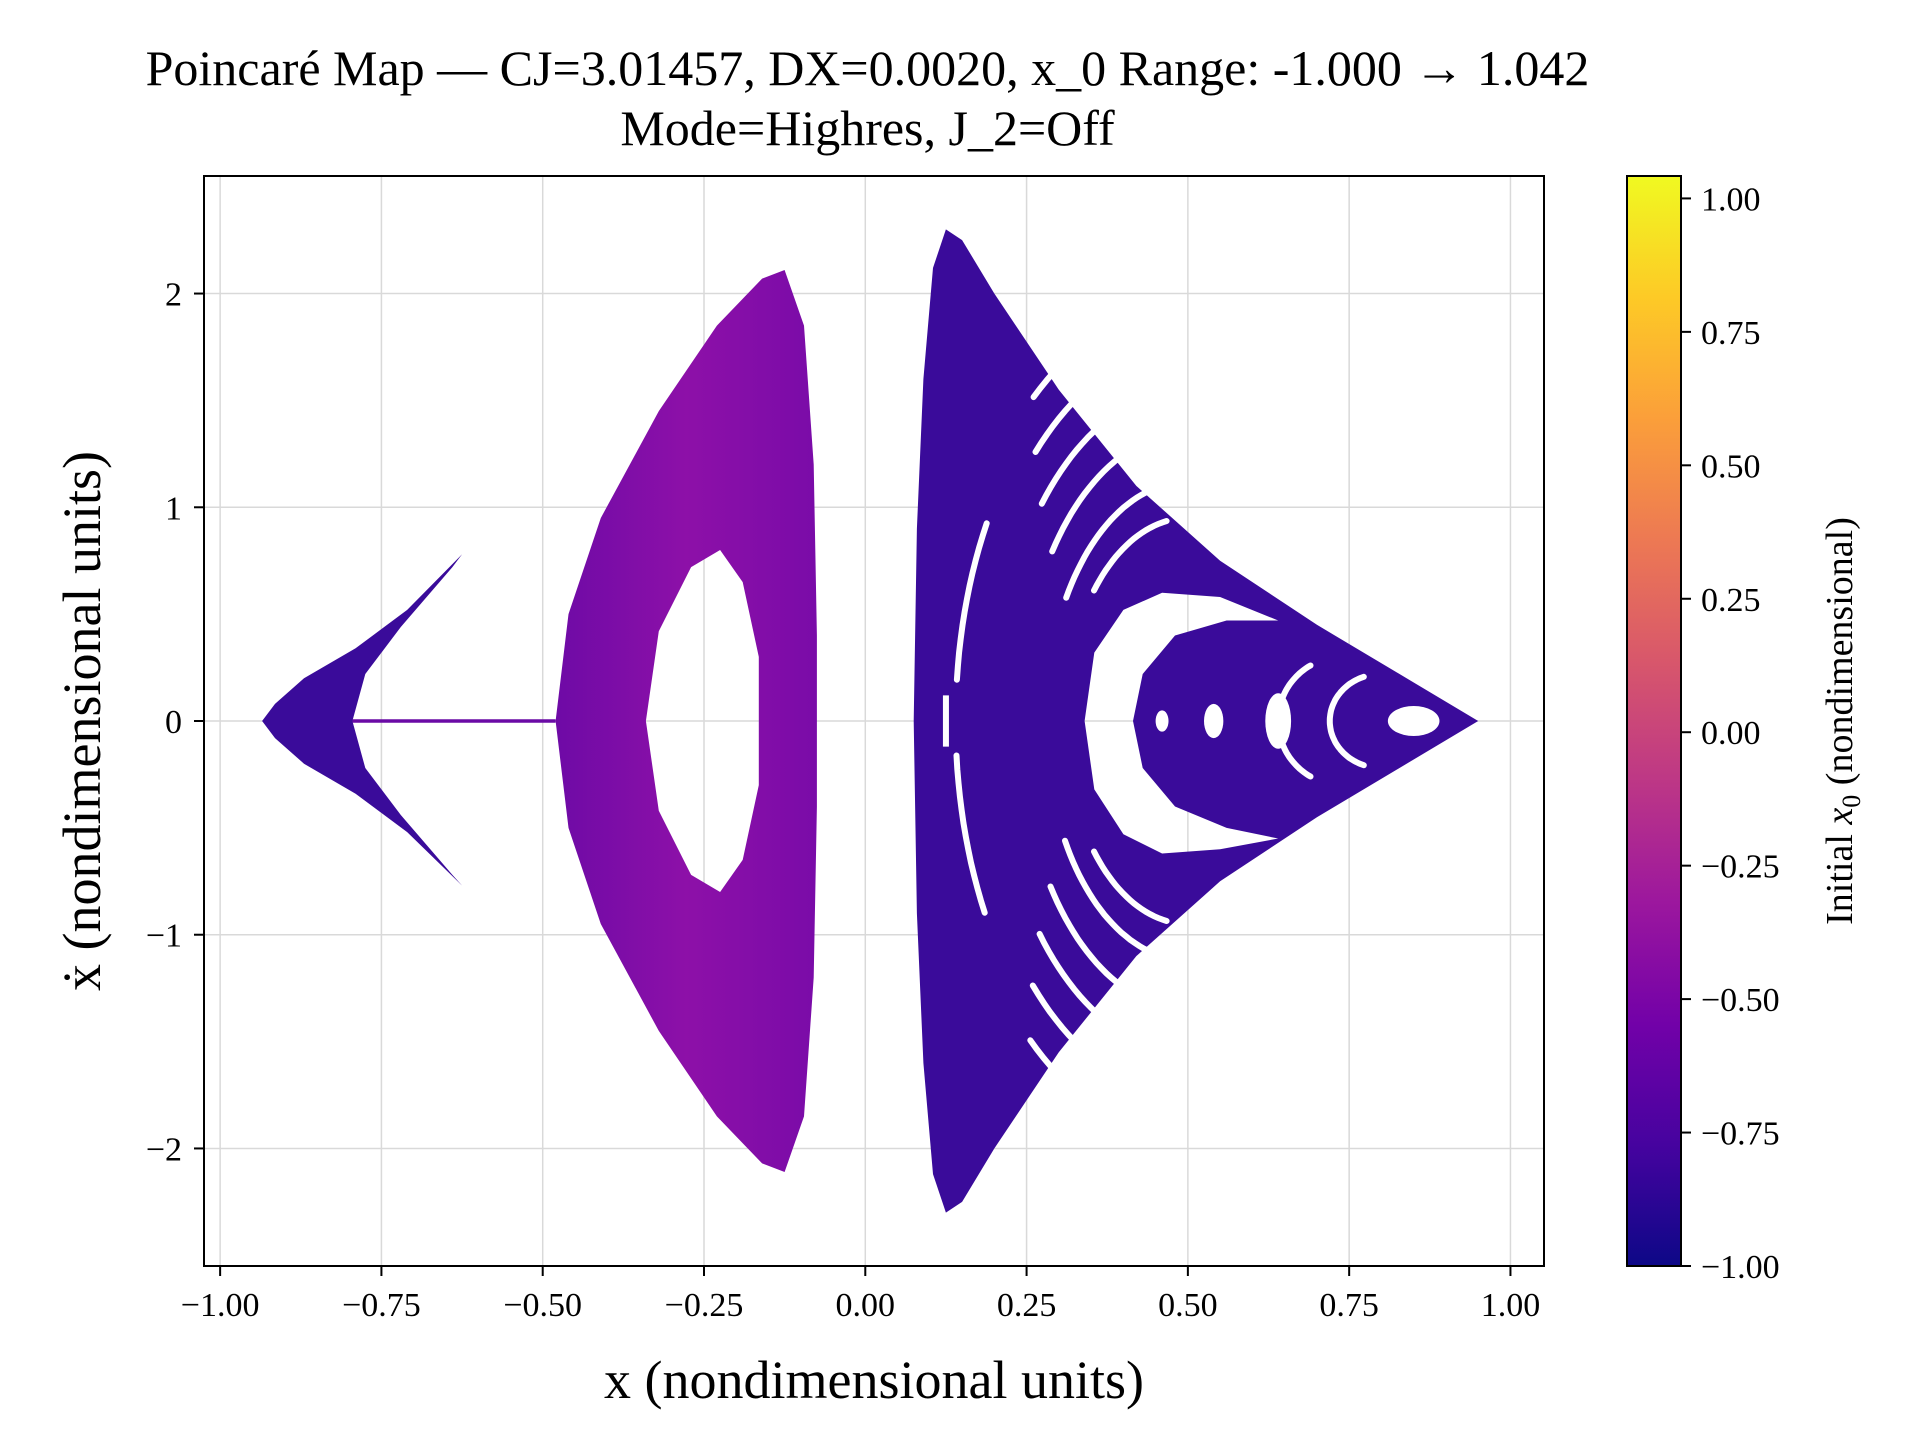  Describe the element at coordinates (1731, 333) in the screenshot. I see `colorbar-tick-label: 0.75` at that location.